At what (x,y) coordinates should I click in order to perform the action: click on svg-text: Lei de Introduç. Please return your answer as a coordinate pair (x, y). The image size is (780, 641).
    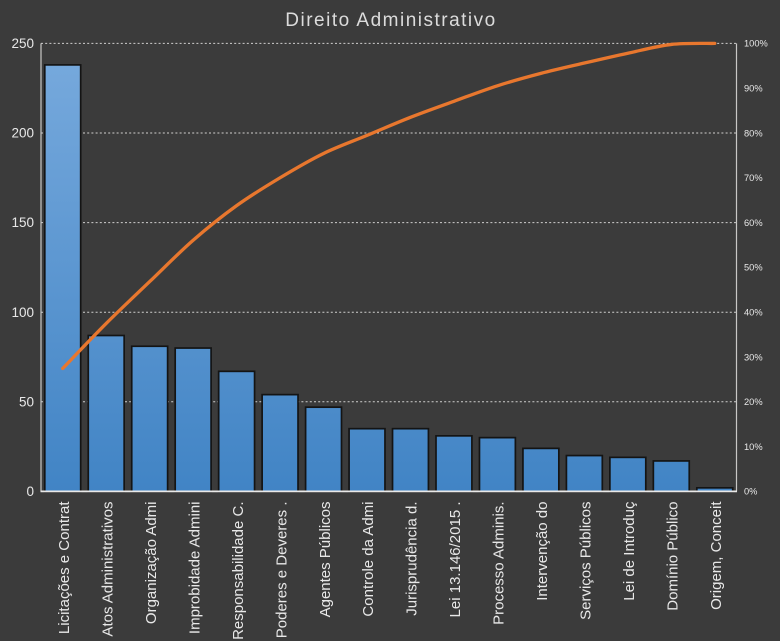
    Looking at the image, I should click on (629, 551).